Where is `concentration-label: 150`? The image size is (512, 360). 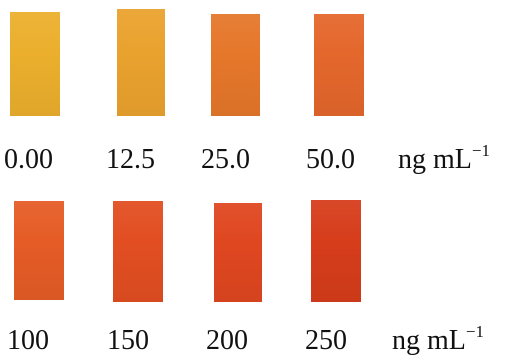
concentration-label: 150 is located at coordinates (128, 340).